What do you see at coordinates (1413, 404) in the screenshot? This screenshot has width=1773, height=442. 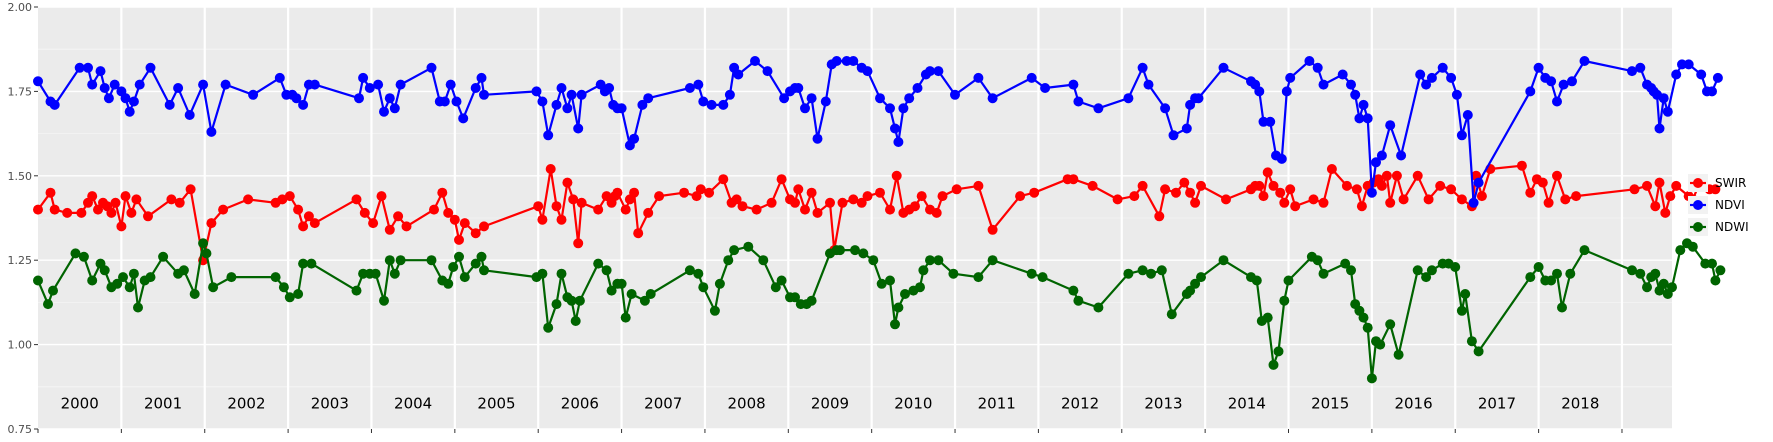 I see `year-label: 2016` at bounding box center [1413, 404].